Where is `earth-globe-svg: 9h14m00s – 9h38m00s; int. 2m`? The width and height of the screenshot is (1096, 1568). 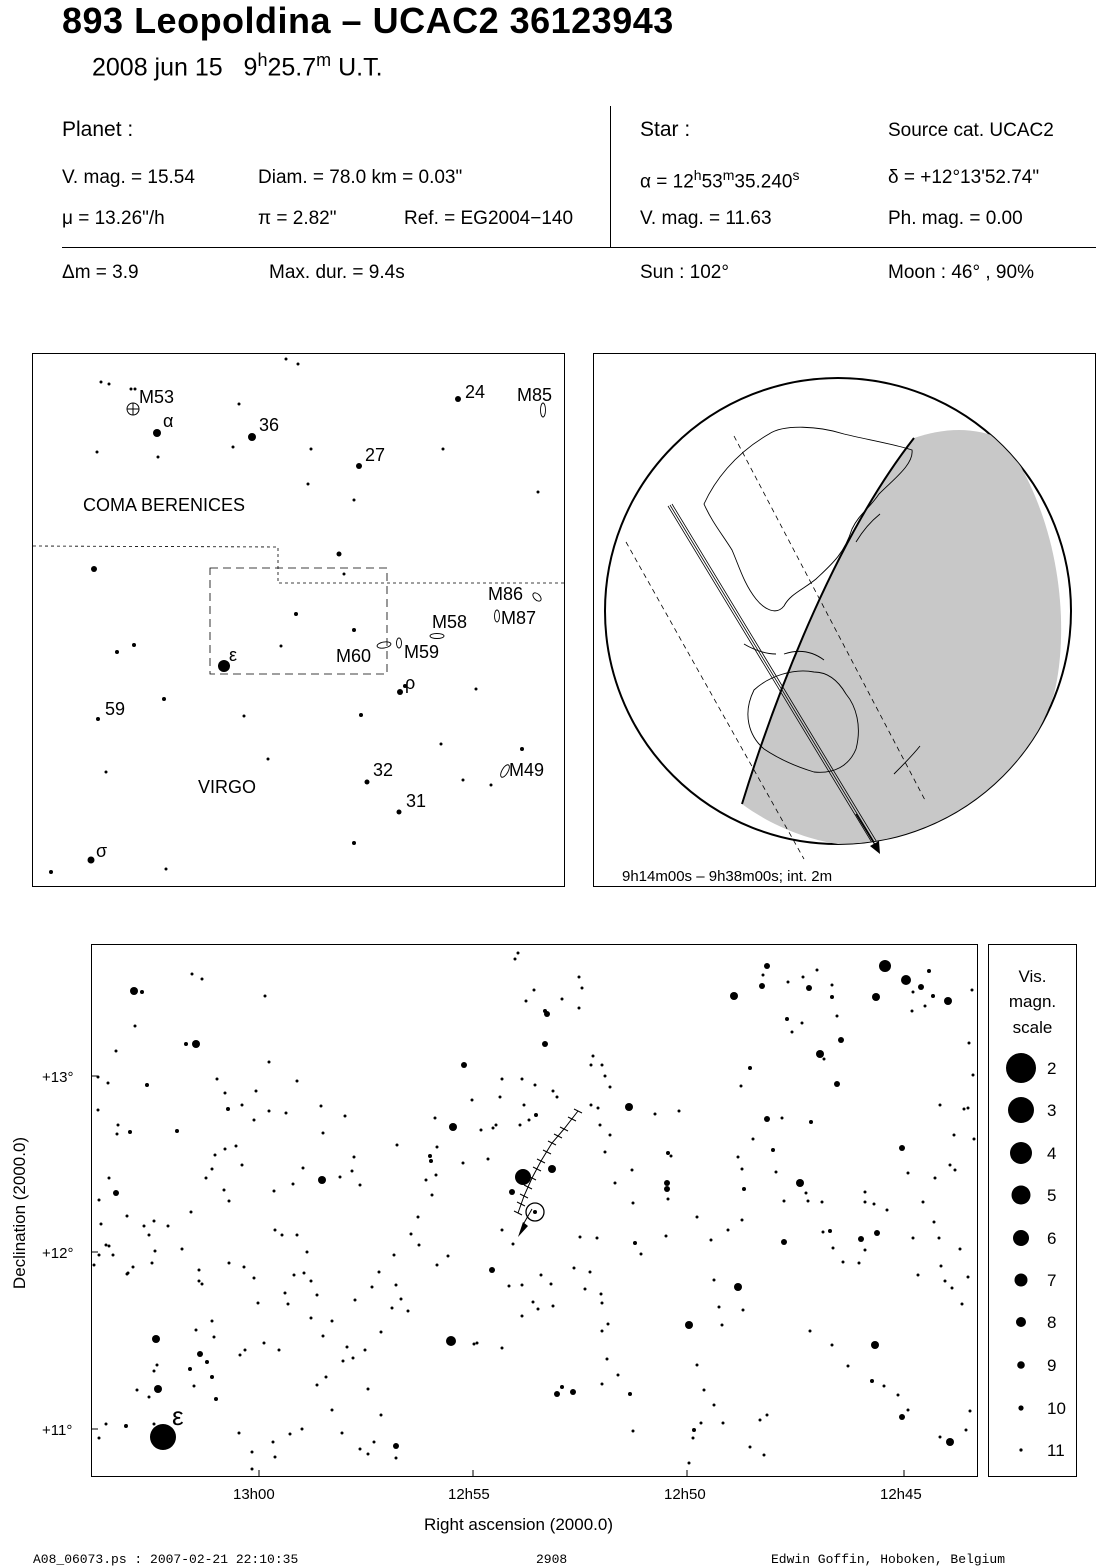
earth-globe-svg: 9h14m00s – 9h38m00s; int. 2m is located at coordinates (838, 631).